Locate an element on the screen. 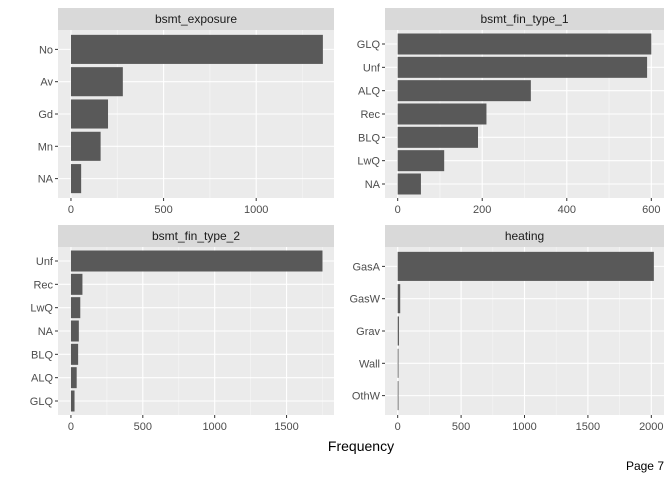 Image resolution: width=672 pixels, height=480 pixels. facet-title: heating is located at coordinates (524, 236).